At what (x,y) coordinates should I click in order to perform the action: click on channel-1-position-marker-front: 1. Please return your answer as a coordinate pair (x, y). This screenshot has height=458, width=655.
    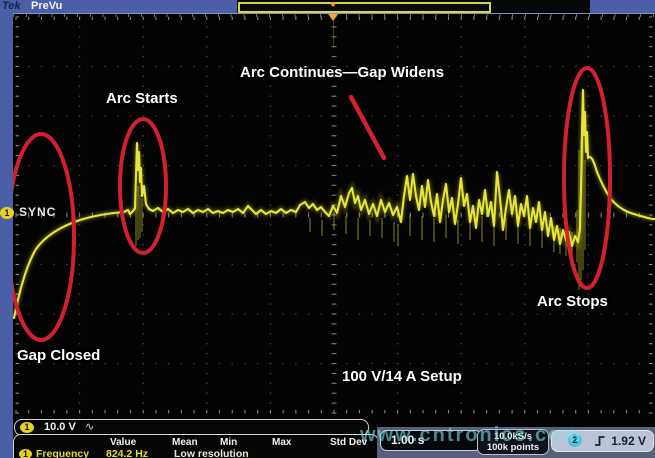
    Looking at the image, I should click on (7, 213).